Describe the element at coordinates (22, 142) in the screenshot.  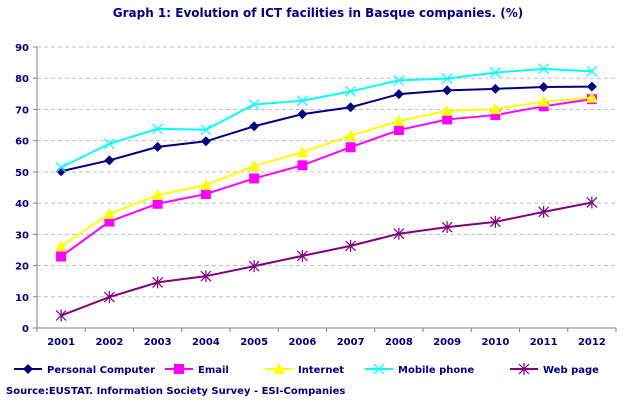
I see `y-tick-label: 60` at that location.